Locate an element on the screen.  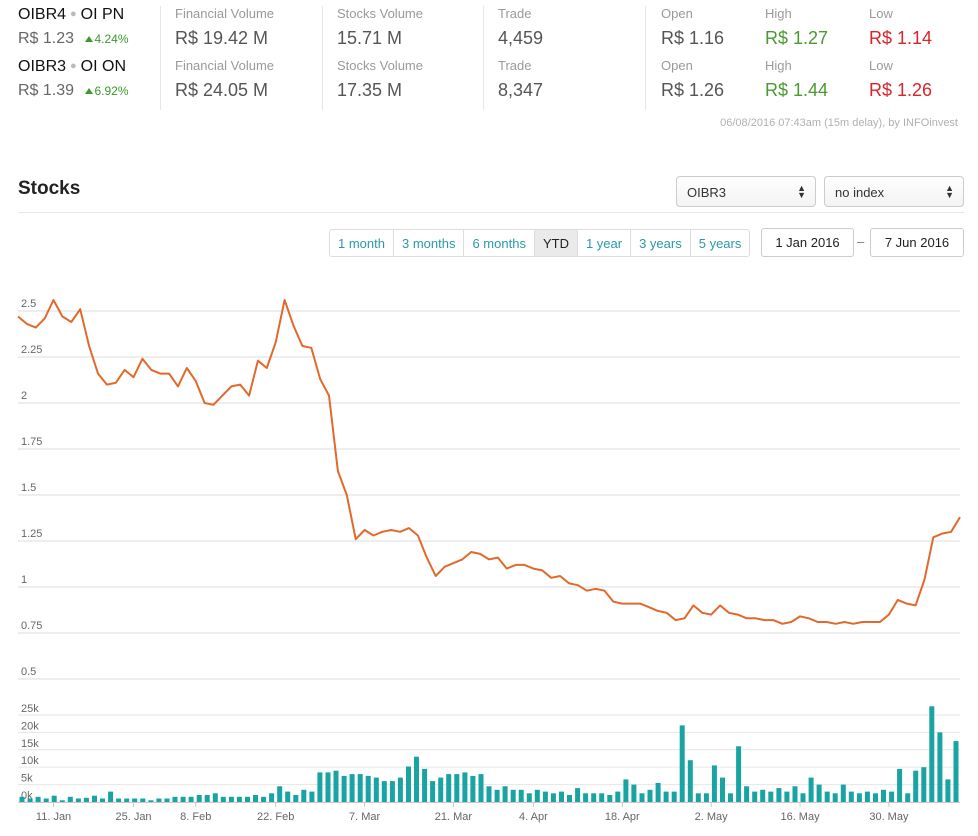
x-tick-label: 8. Feb is located at coordinates (195, 817).